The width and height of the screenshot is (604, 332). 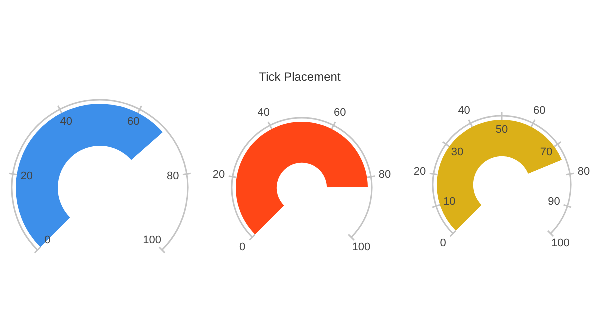 What do you see at coordinates (300, 77) in the screenshot?
I see `chart-title: Tick Placement` at bounding box center [300, 77].